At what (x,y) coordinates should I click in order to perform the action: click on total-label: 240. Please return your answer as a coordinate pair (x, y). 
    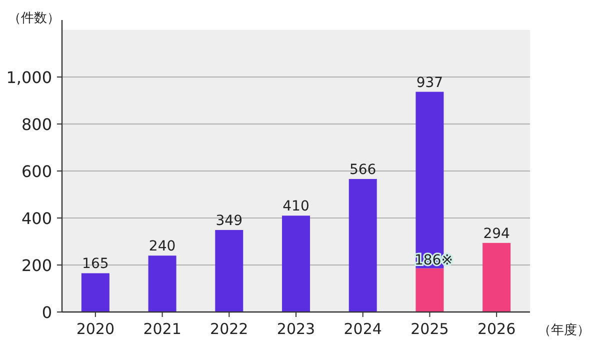
    Looking at the image, I should click on (162, 246).